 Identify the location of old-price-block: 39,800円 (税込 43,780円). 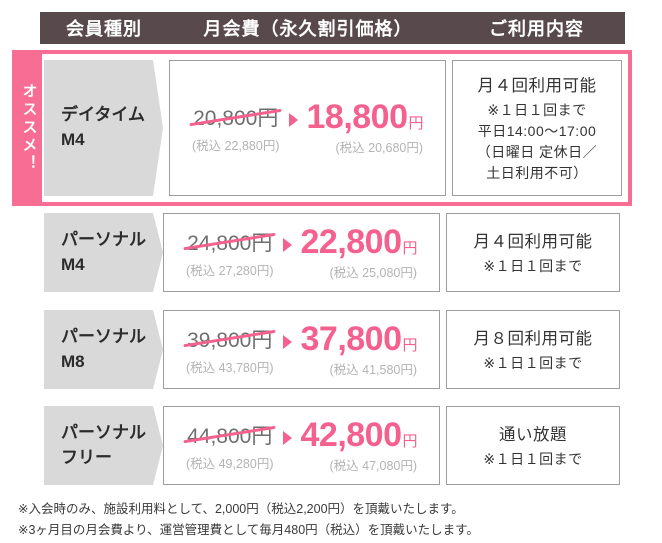
(230, 350).